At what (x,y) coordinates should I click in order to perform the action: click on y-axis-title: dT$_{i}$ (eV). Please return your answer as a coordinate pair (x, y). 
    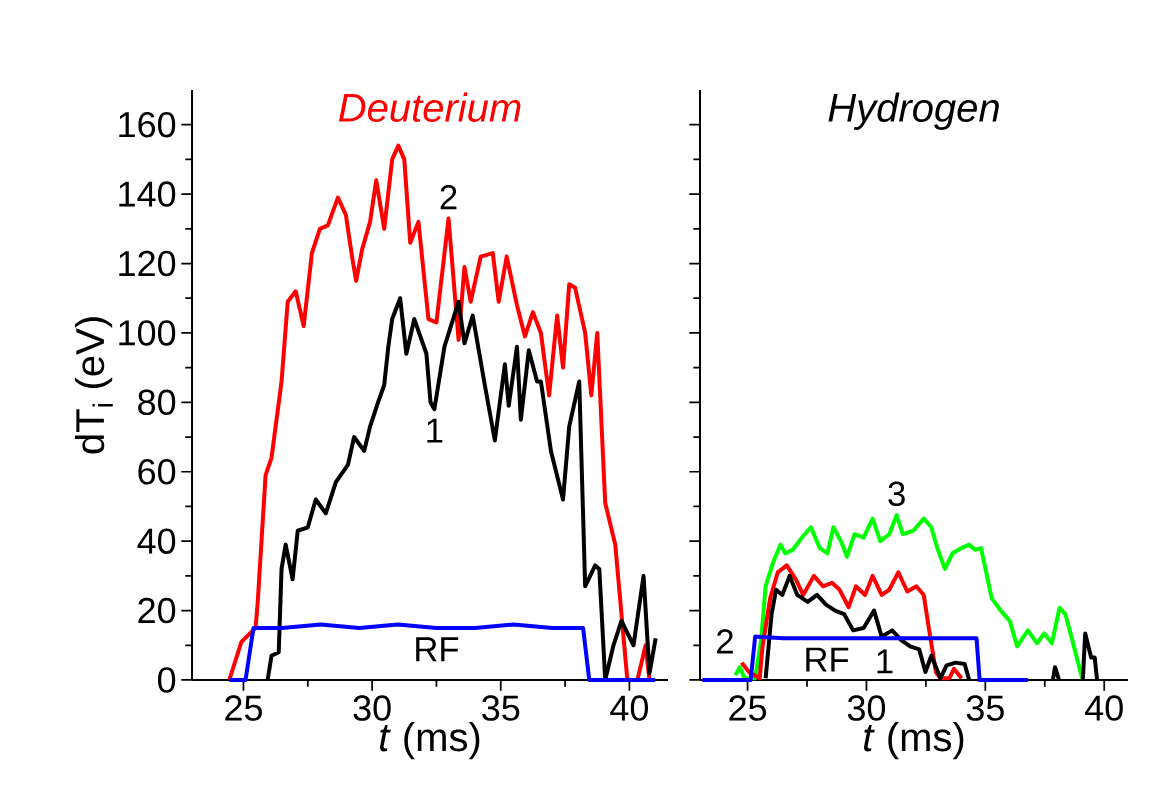
    Looking at the image, I should click on (93, 385).